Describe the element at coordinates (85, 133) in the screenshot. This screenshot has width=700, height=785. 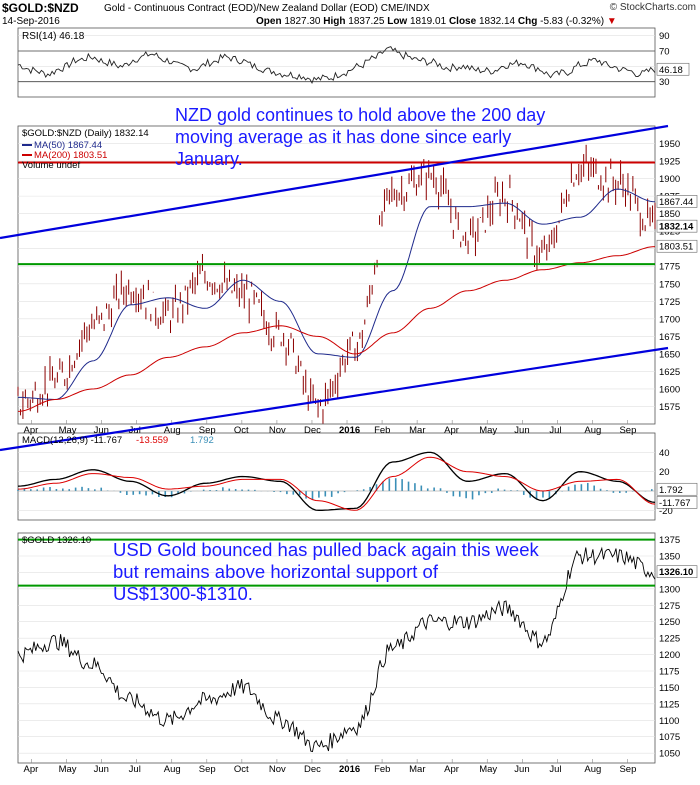
I see `price-legend-symbol: $GOLD:$NZD (Daily) 1832.14` at that location.